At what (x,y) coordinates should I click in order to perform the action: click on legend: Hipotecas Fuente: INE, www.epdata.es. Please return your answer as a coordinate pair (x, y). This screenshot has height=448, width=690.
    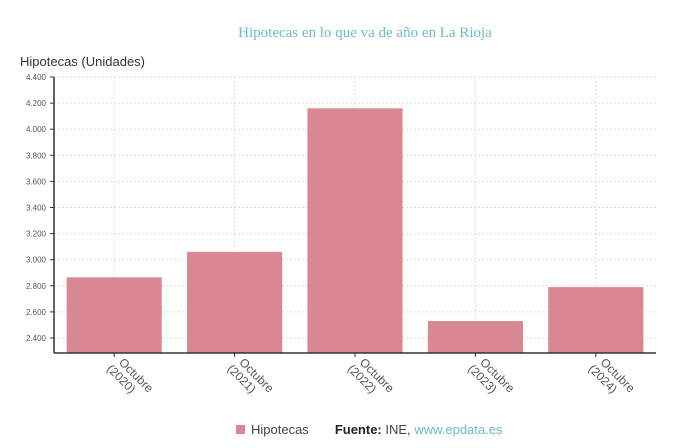
    Looking at the image, I should click on (369, 429).